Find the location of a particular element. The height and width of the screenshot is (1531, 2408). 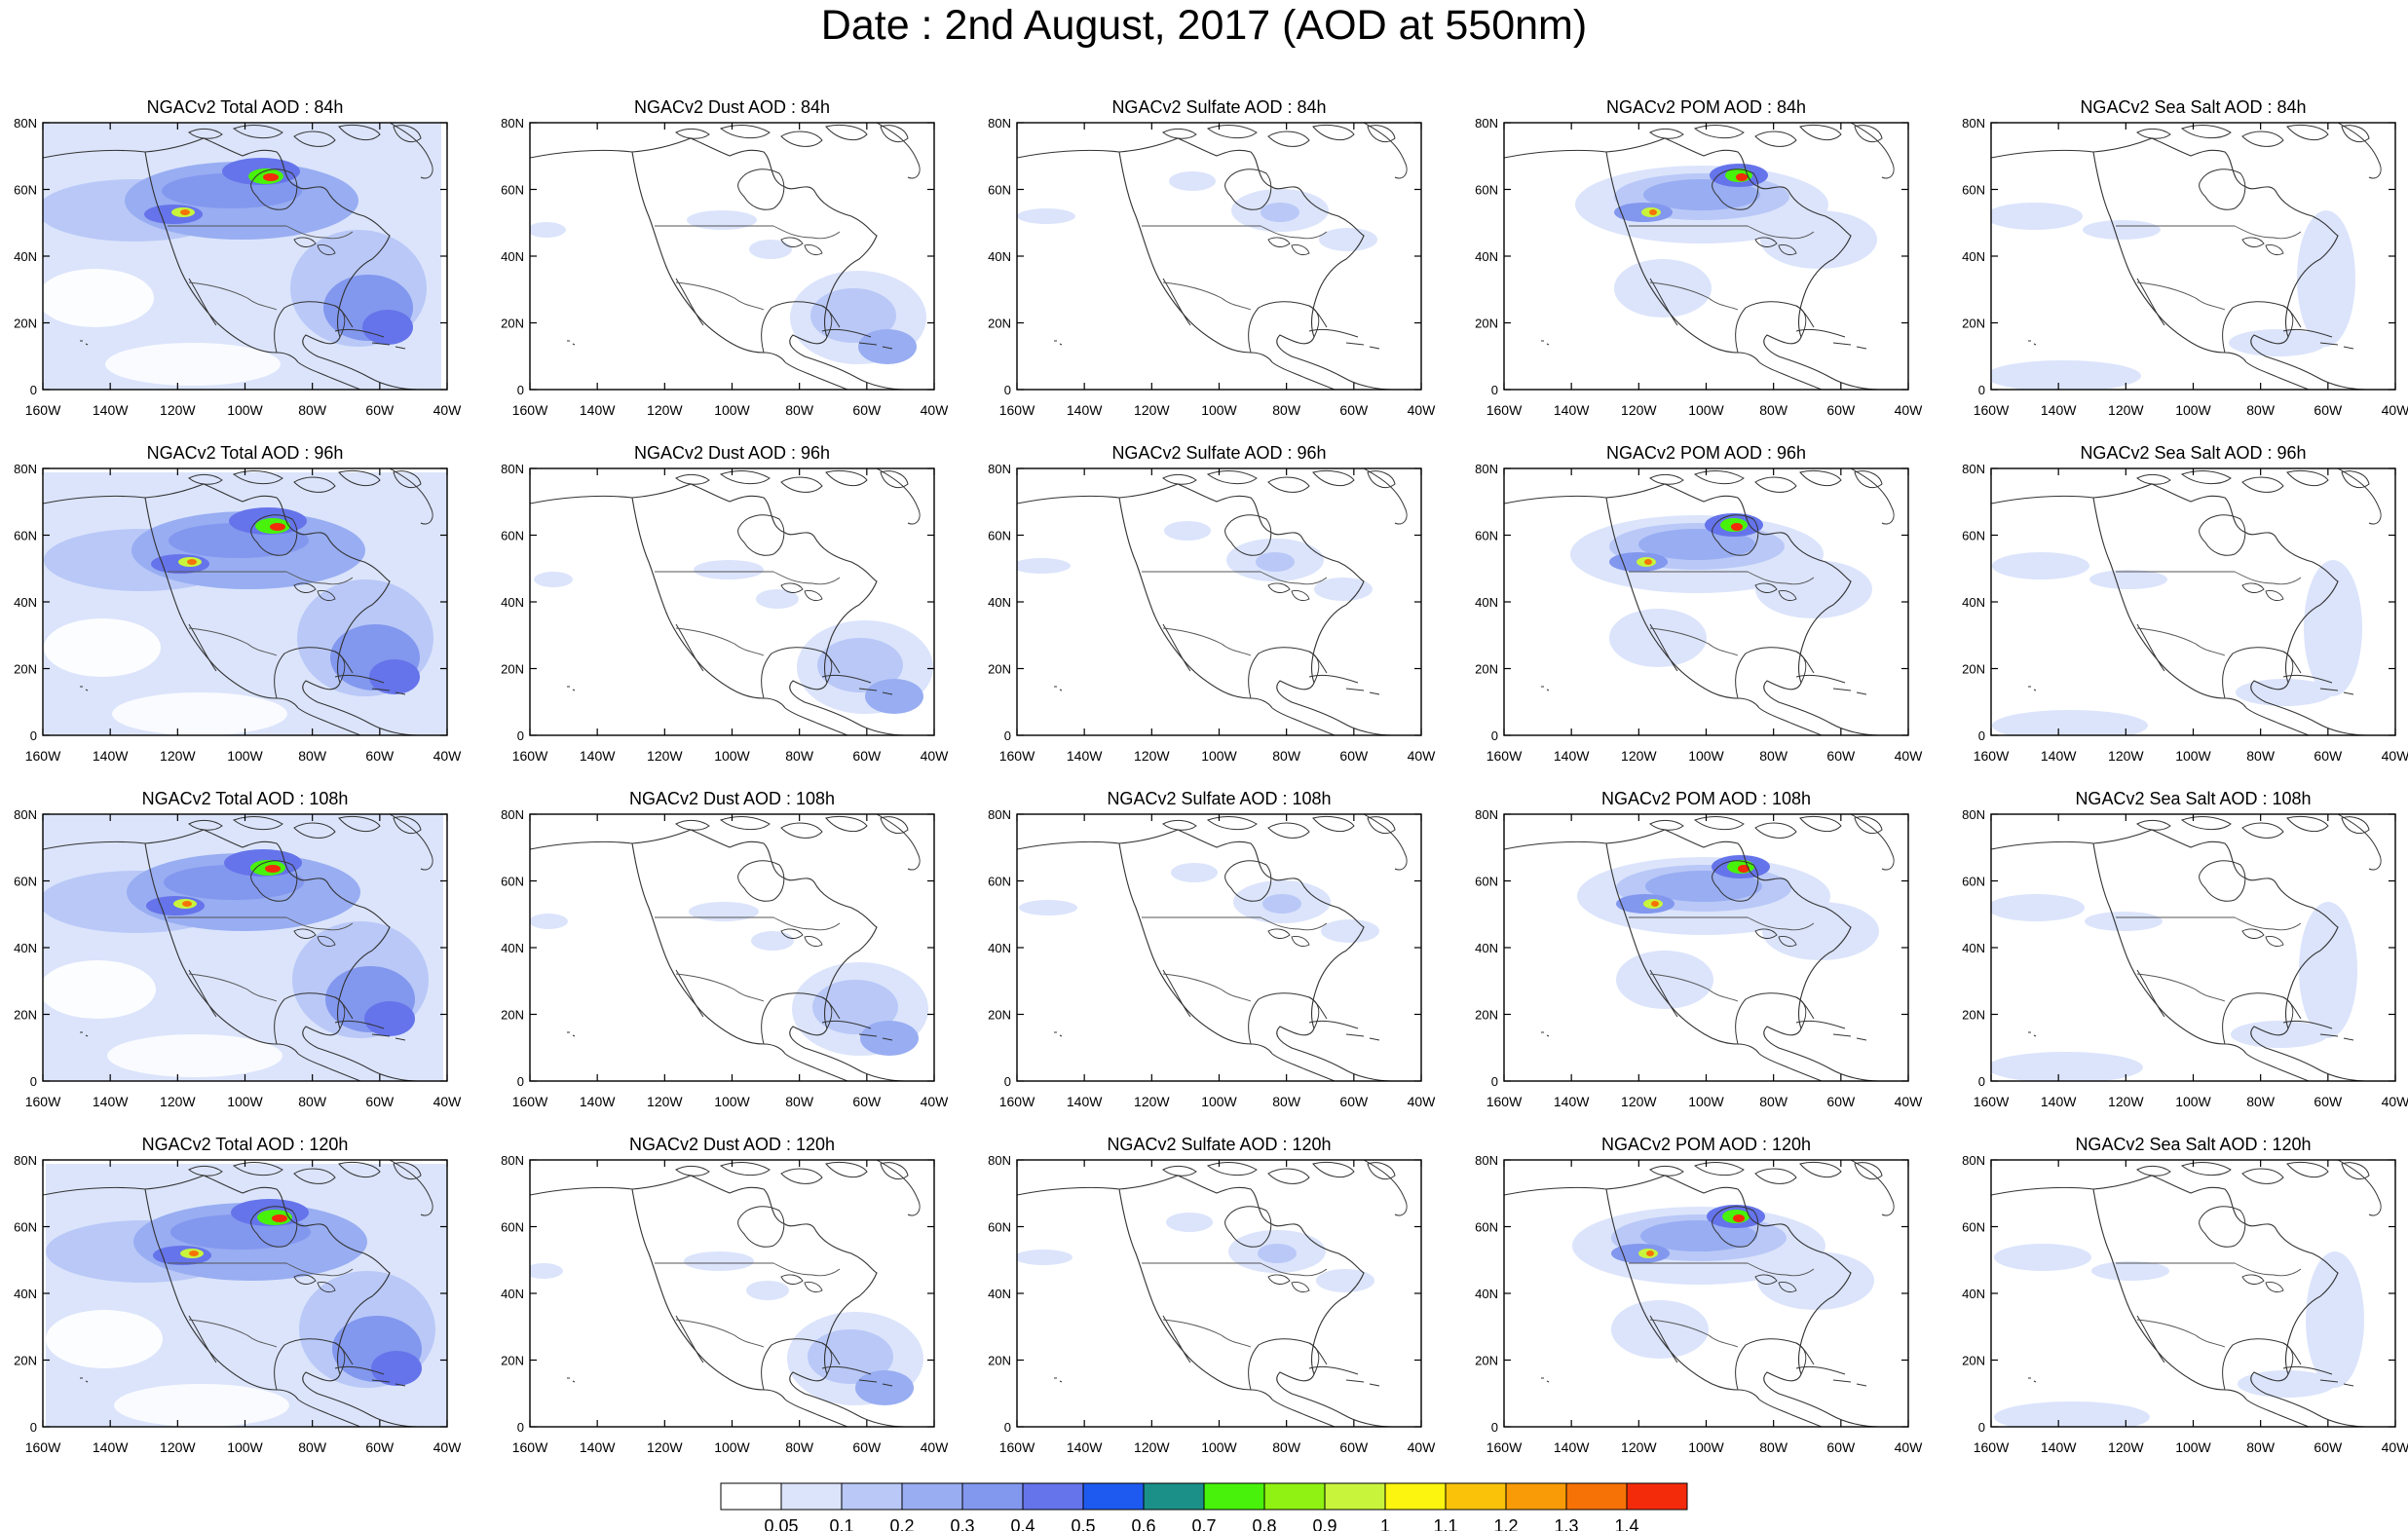

colorbar-label: 0.6 is located at coordinates (1143, 1523).